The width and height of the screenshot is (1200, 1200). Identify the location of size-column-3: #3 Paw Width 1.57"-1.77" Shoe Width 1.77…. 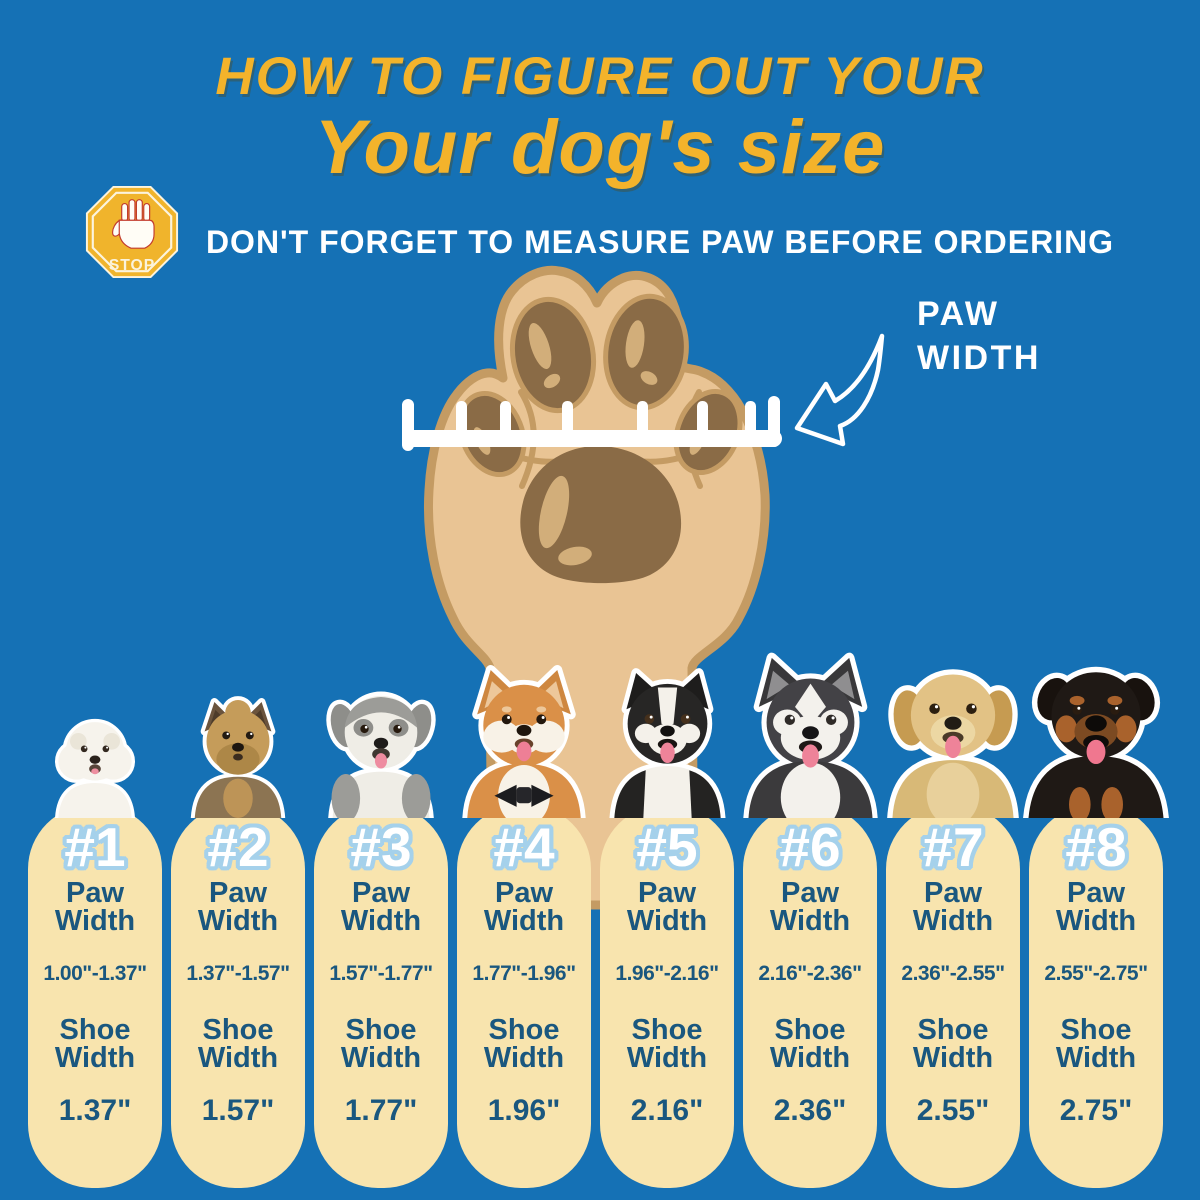
(381, 996).